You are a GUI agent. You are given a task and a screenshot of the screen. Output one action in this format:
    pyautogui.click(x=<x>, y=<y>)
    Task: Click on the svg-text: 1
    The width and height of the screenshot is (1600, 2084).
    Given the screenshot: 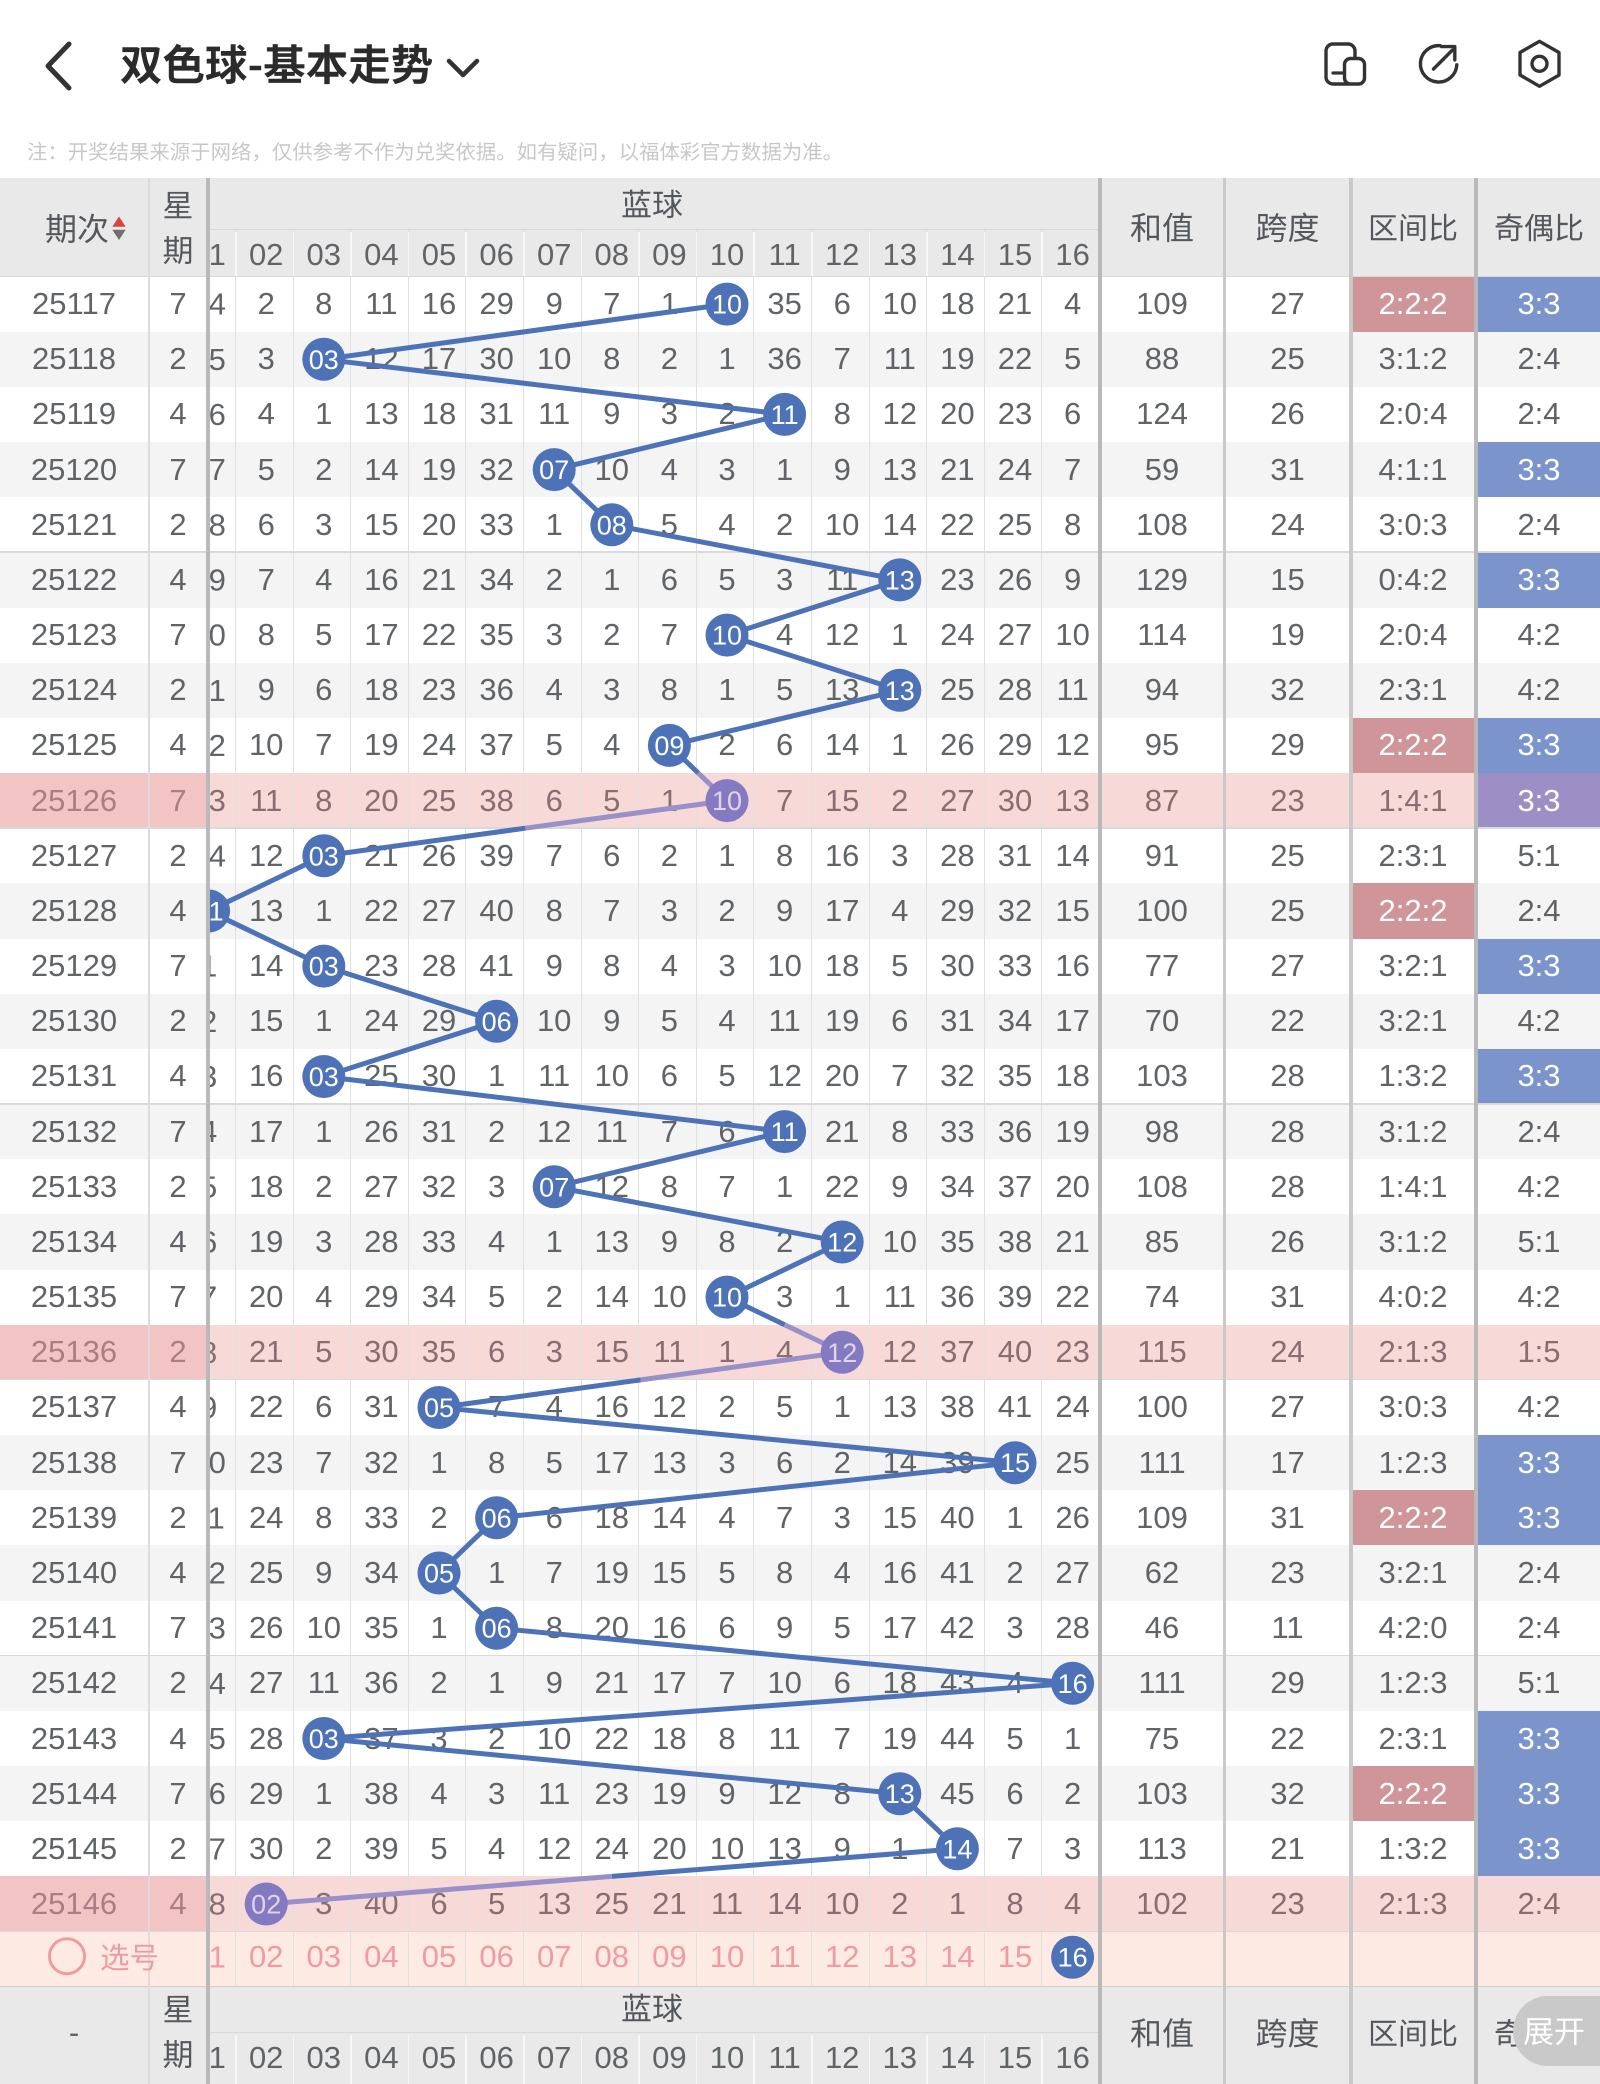 What is the action you would take?
    pyautogui.click(x=208, y=966)
    